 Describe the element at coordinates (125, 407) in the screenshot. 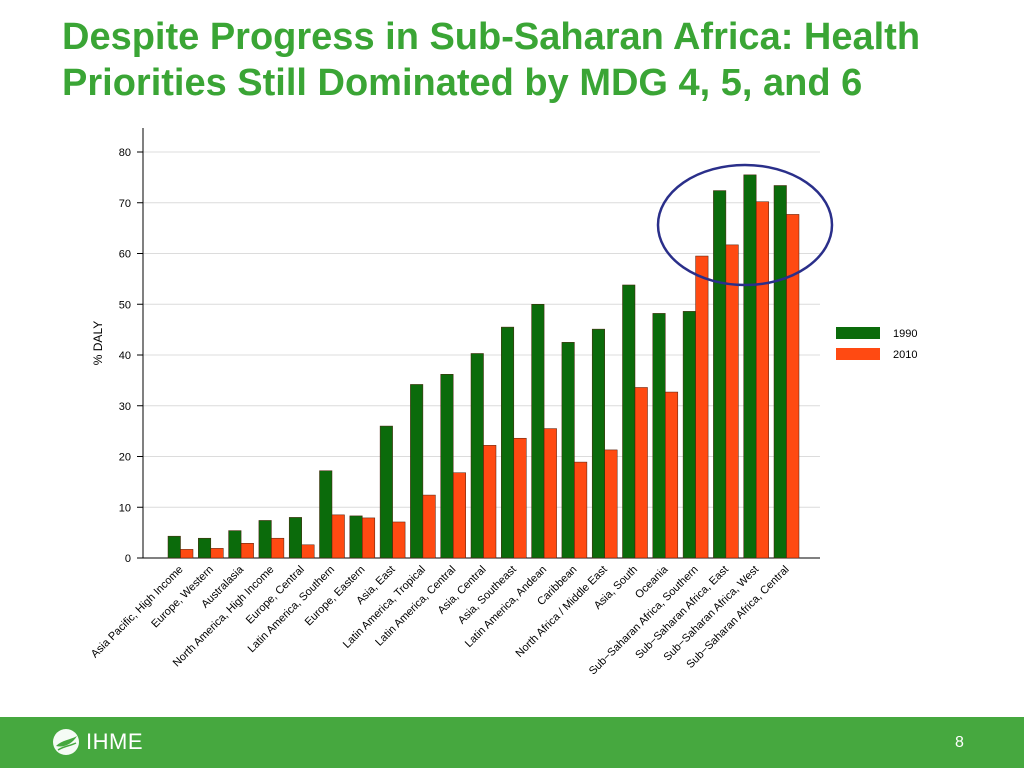

I see `y-tick-label: 30` at that location.